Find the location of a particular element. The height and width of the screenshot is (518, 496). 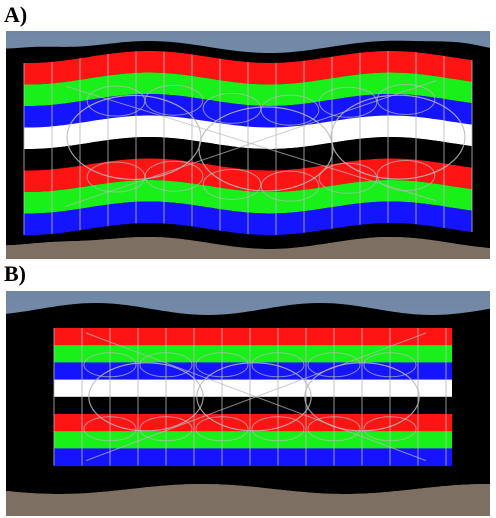

panel-b-label: B) is located at coordinates (15, 273).